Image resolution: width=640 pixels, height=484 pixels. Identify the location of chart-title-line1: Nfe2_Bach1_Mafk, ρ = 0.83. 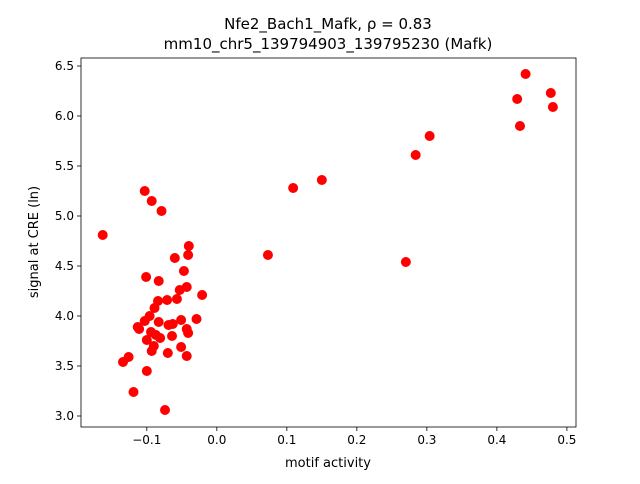
(328, 24).